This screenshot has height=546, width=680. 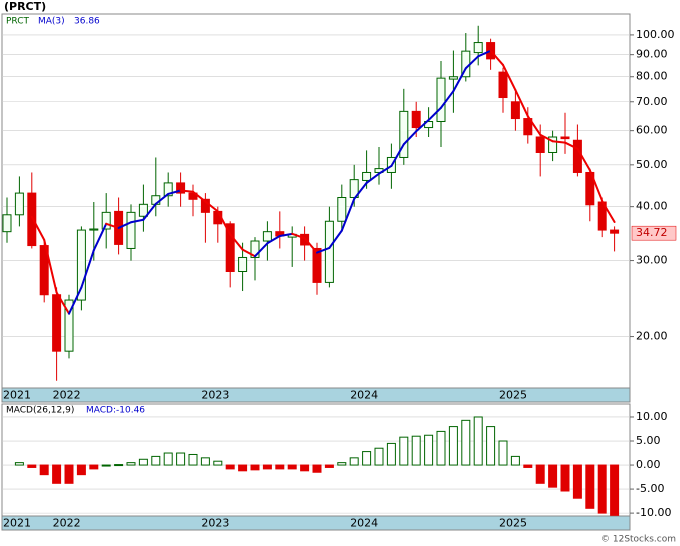 I want to click on last-price-box, so click(x=654, y=233).